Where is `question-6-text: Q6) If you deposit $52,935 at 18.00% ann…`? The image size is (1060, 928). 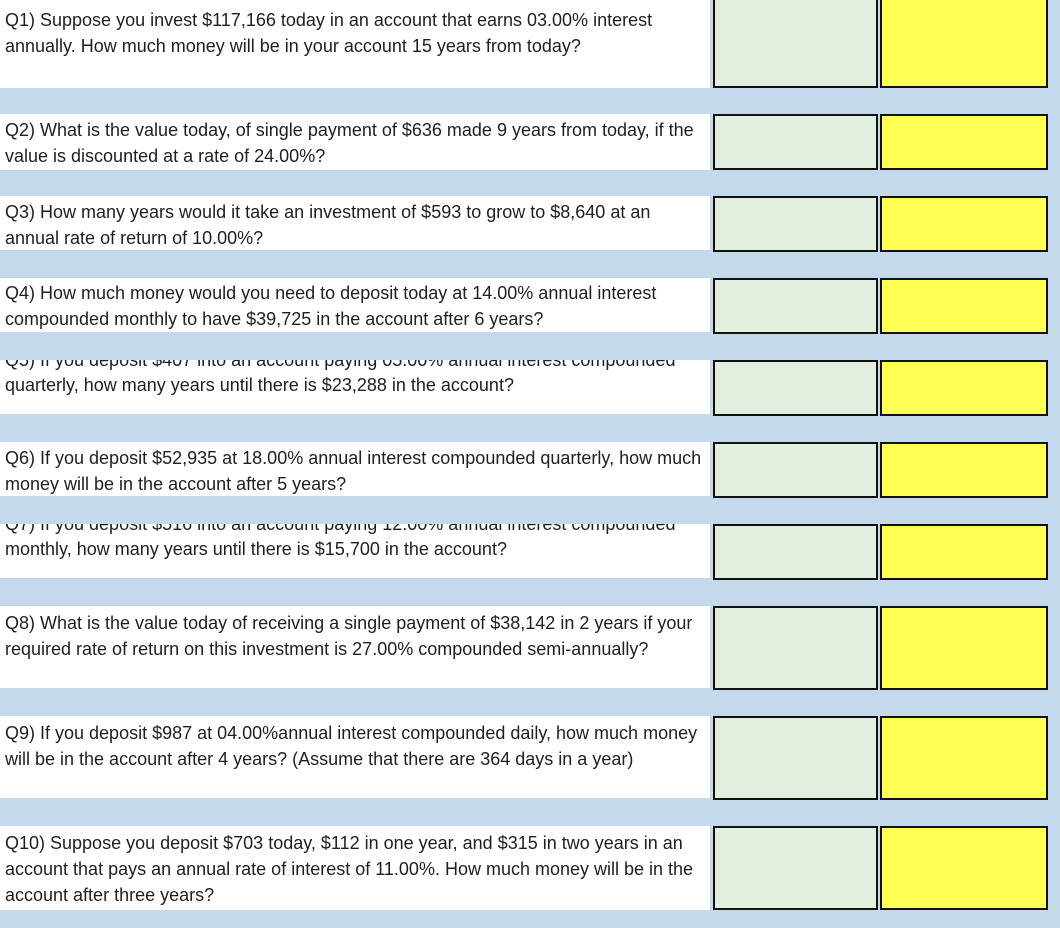
question-6-text: Q6) If you deposit $52,935 at 18.00% ann… is located at coordinates (355, 469).